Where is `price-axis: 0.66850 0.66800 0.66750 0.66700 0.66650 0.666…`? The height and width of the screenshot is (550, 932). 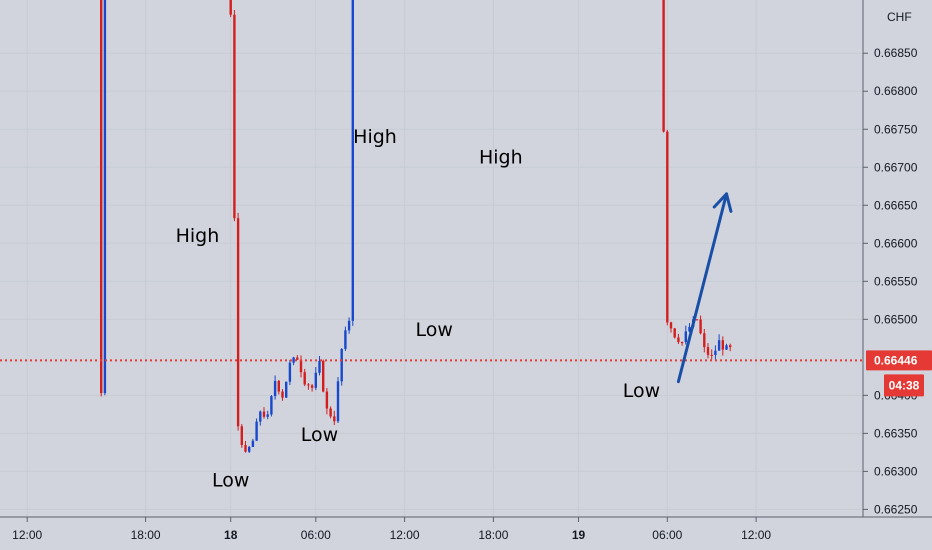
price-axis: 0.66850 0.66800 0.66750 0.66700 0.66650 0.666… is located at coordinates (897, 275).